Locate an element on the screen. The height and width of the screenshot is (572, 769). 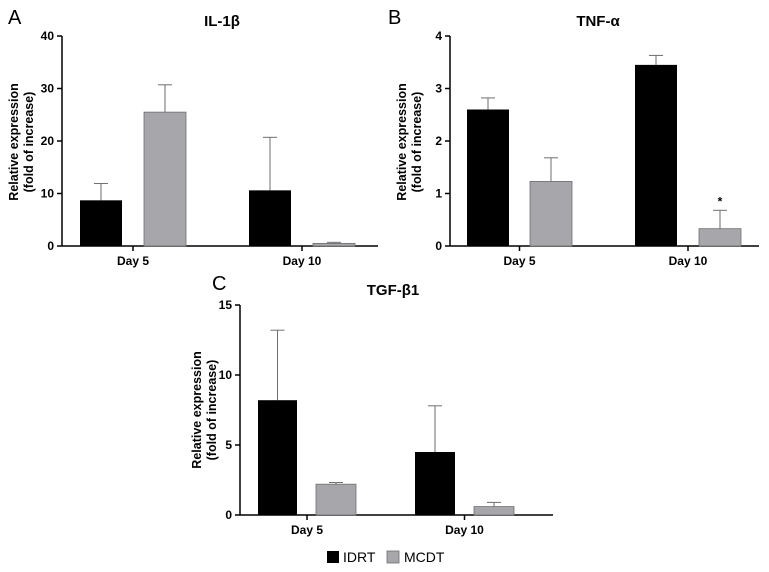
y-tick-label: 30 is located at coordinates (48, 89).